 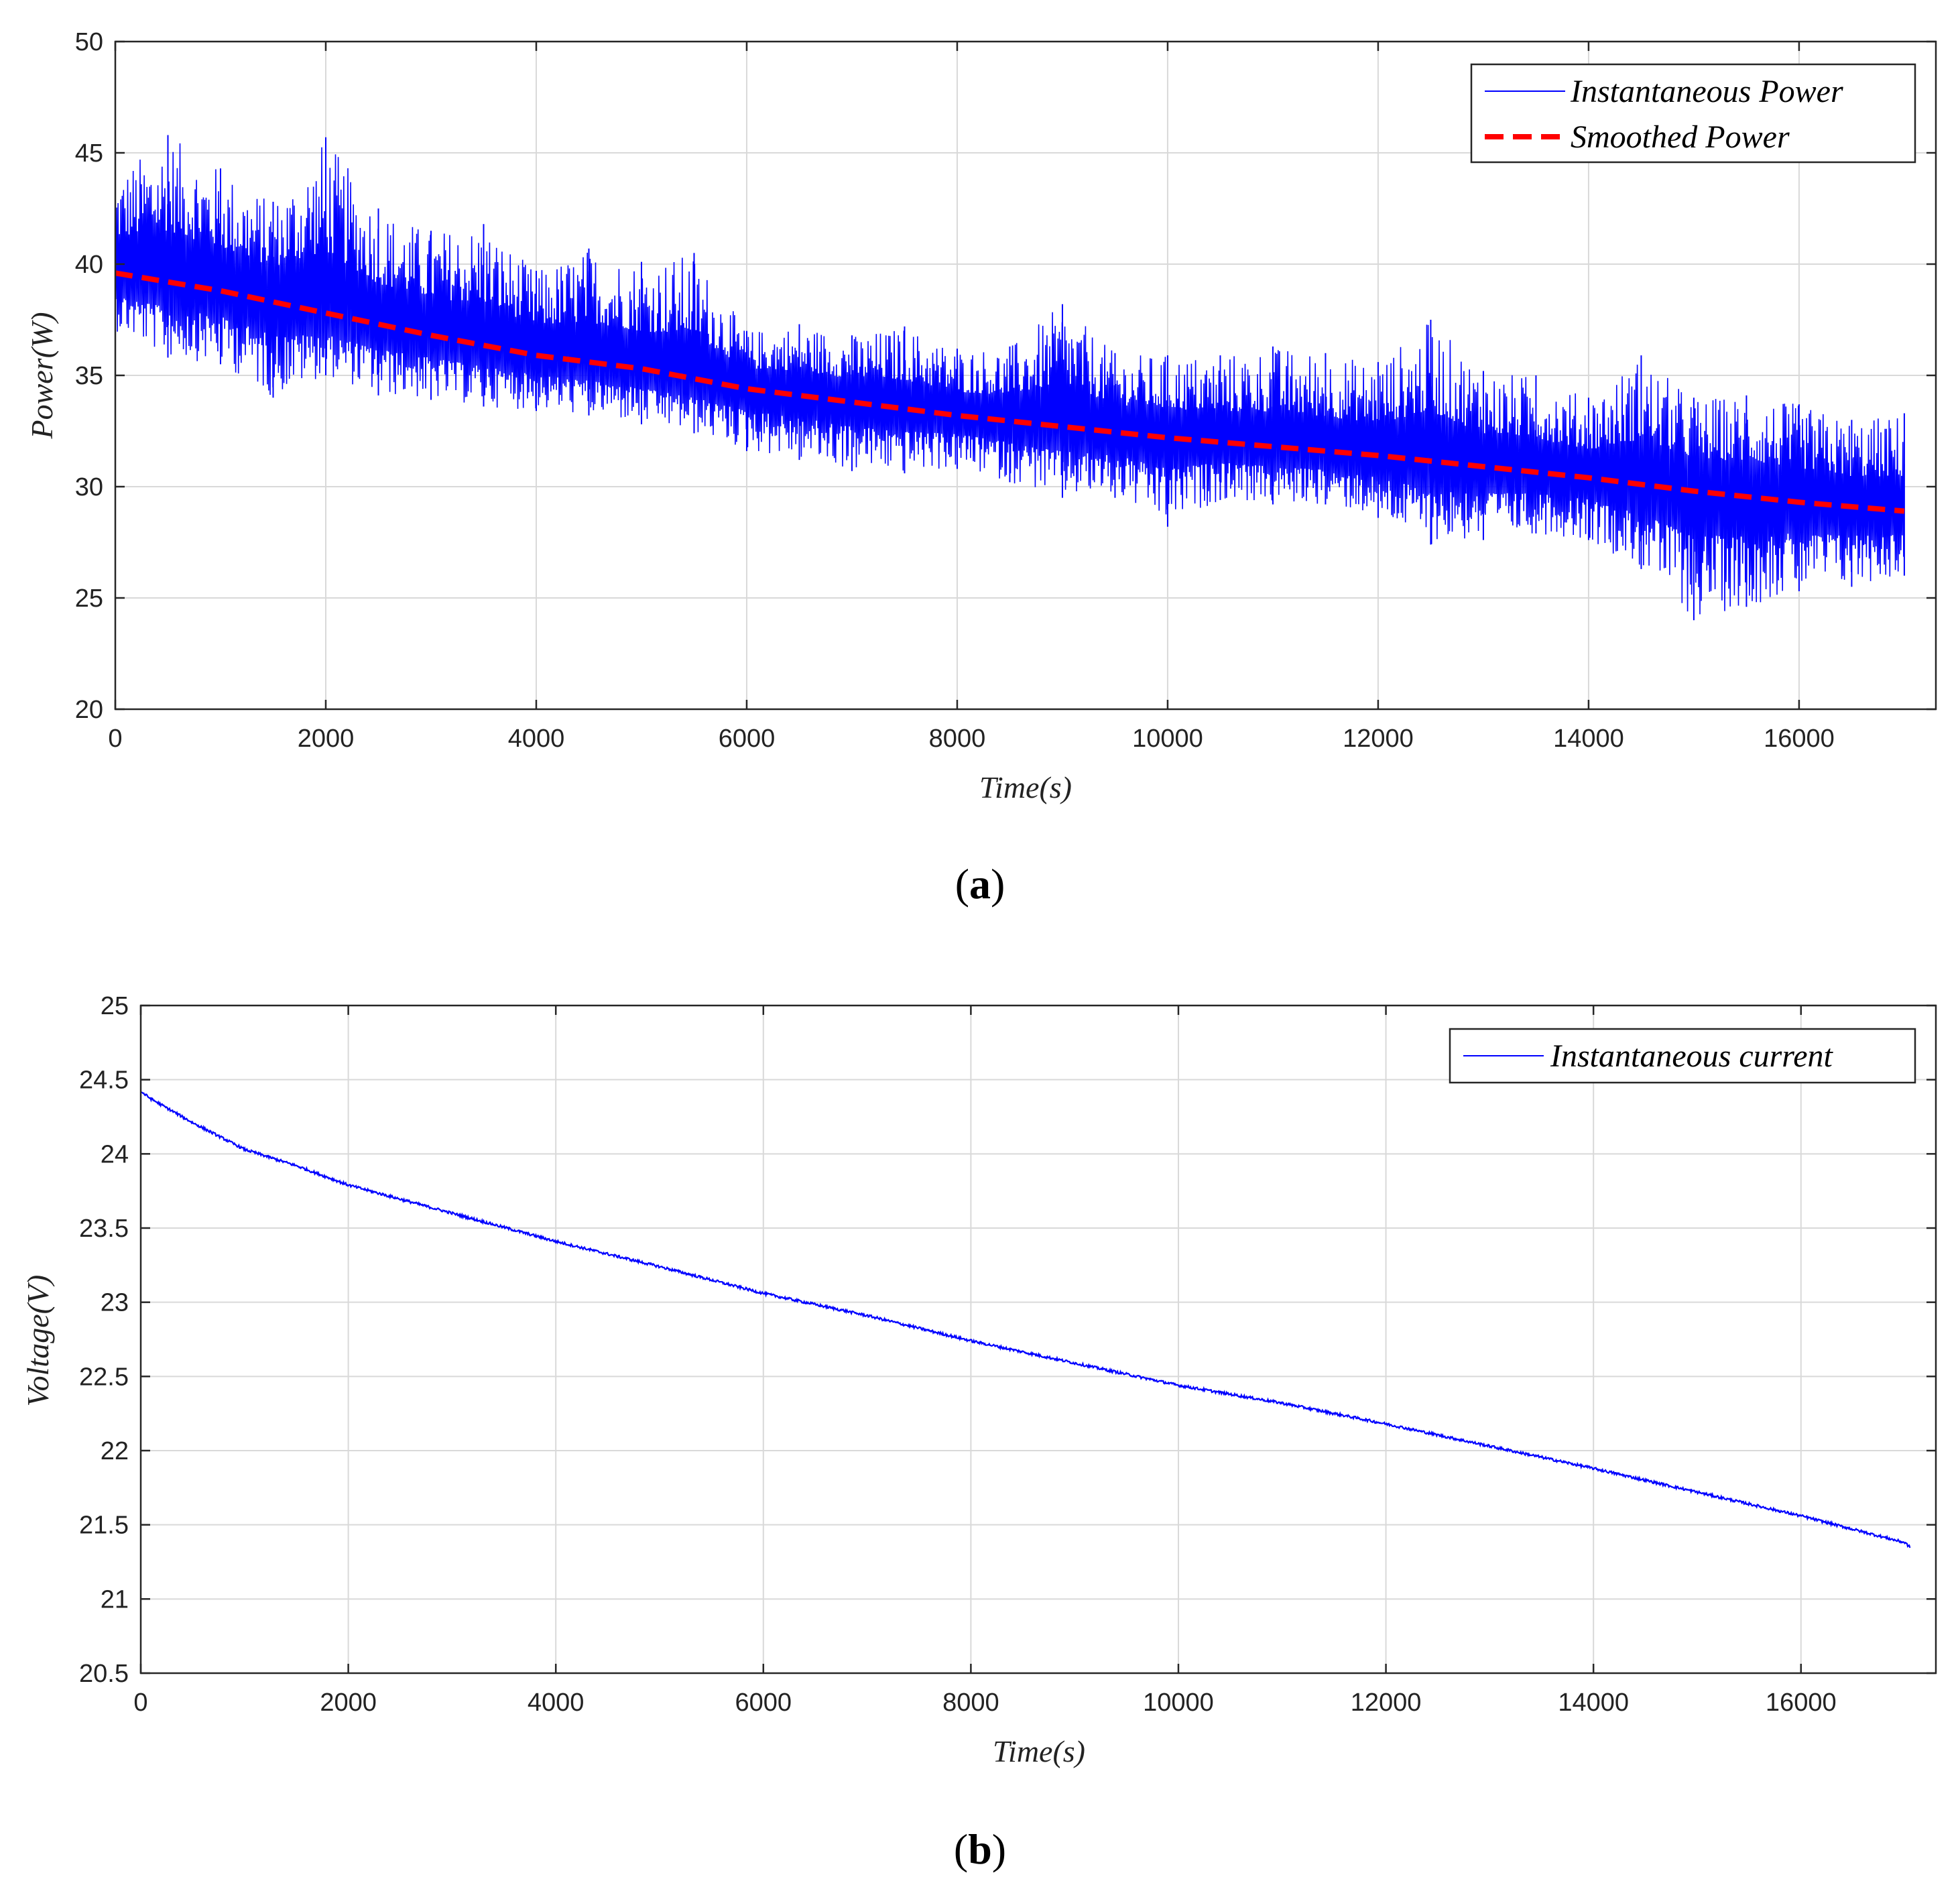 I want to click on b-y-tick-label-24: 24, so click(x=115, y=1154).